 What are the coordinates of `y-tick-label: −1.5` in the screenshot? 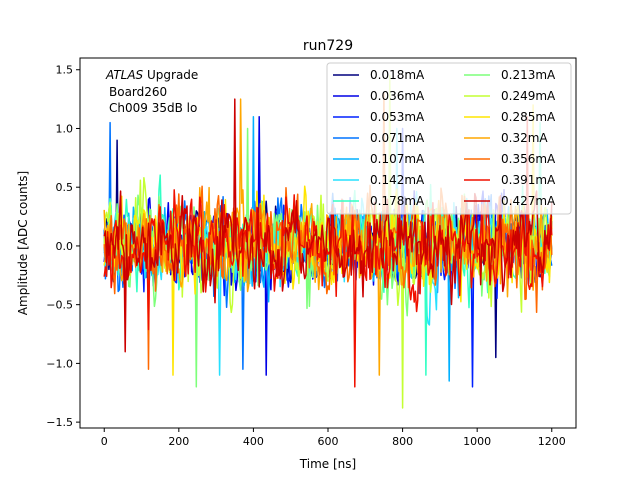 It's located at (59, 422).